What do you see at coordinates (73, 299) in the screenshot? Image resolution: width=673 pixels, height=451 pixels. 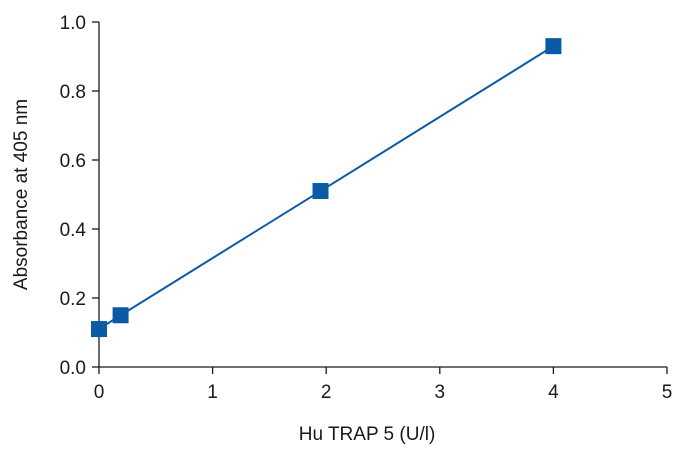 I see `y-tick-label: 0.2` at bounding box center [73, 299].